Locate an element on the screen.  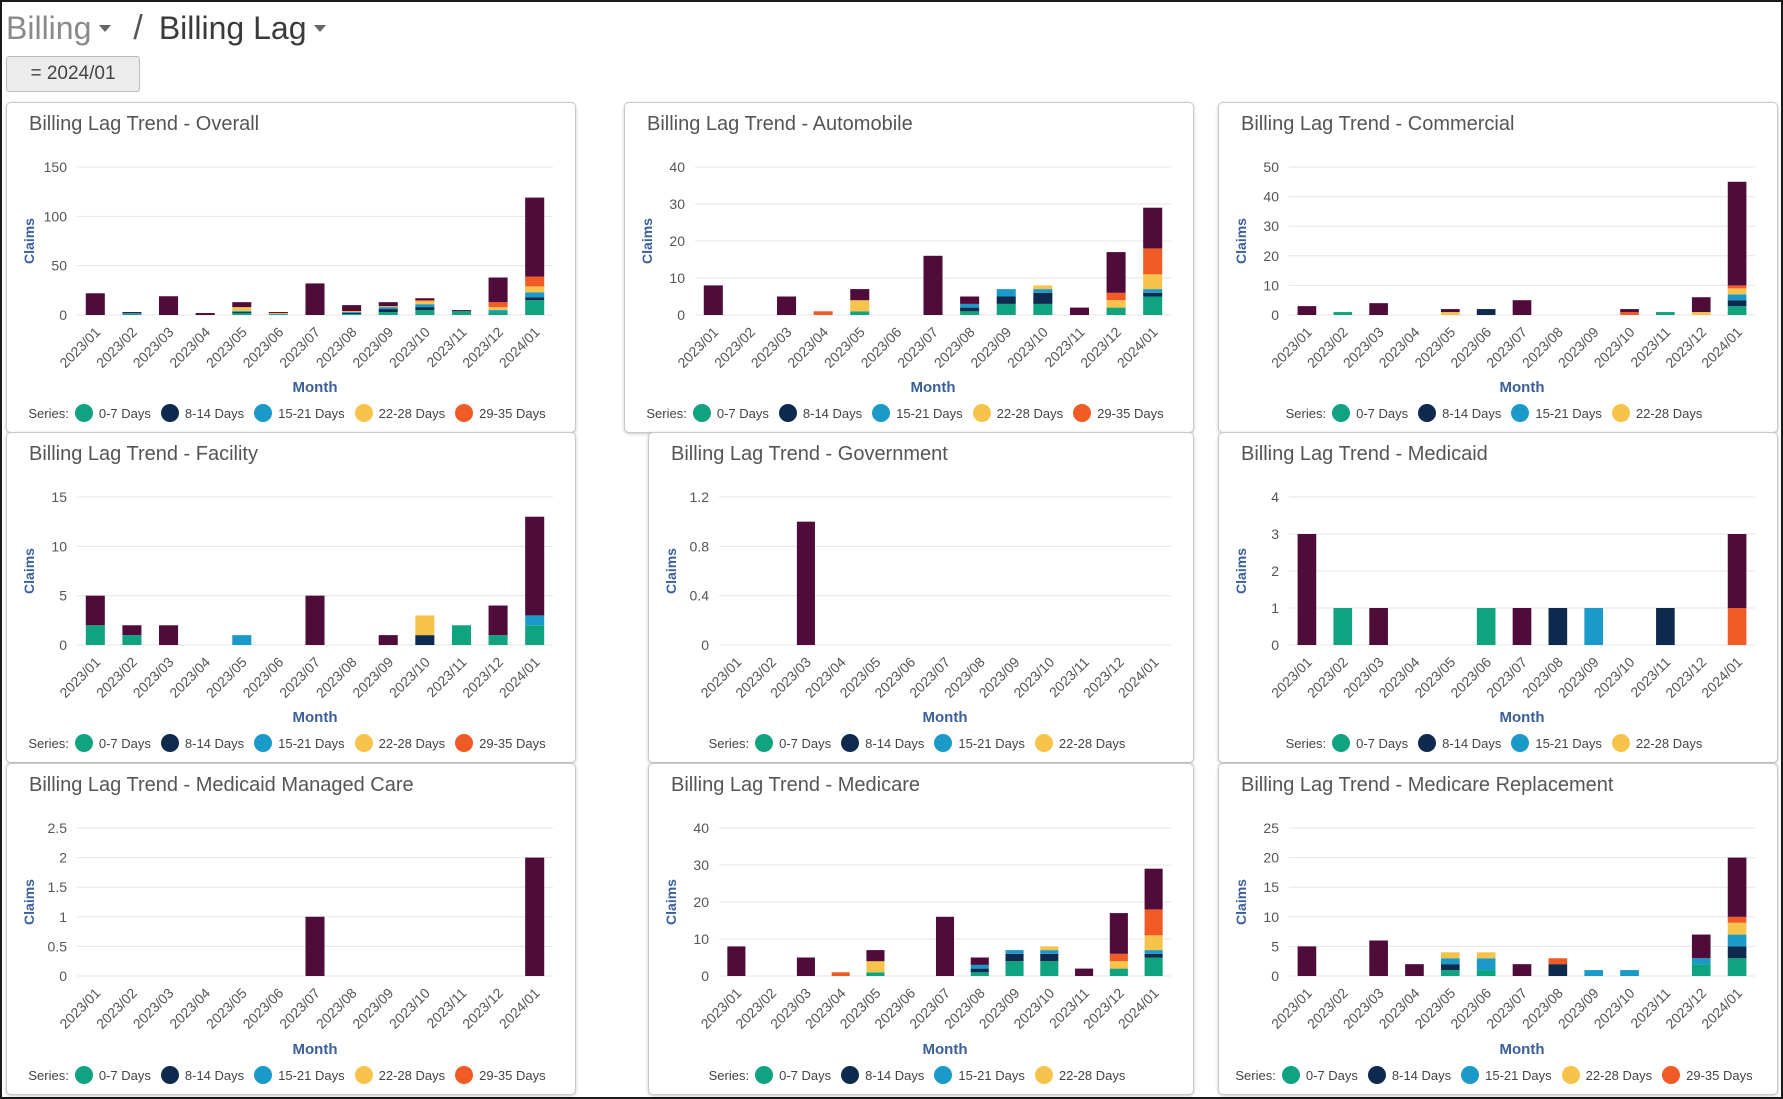
breadcrumb-billing: Billing is located at coordinates (59, 28).